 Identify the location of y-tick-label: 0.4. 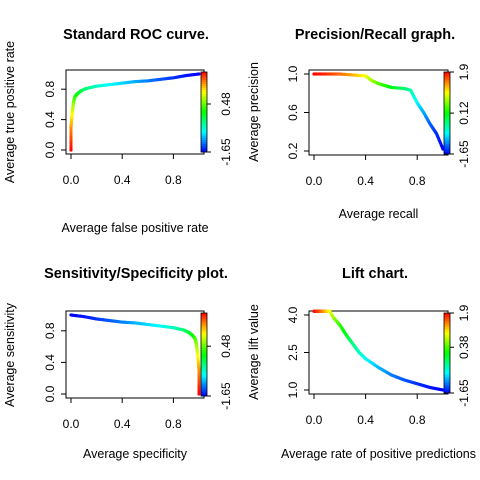
(50, 362).